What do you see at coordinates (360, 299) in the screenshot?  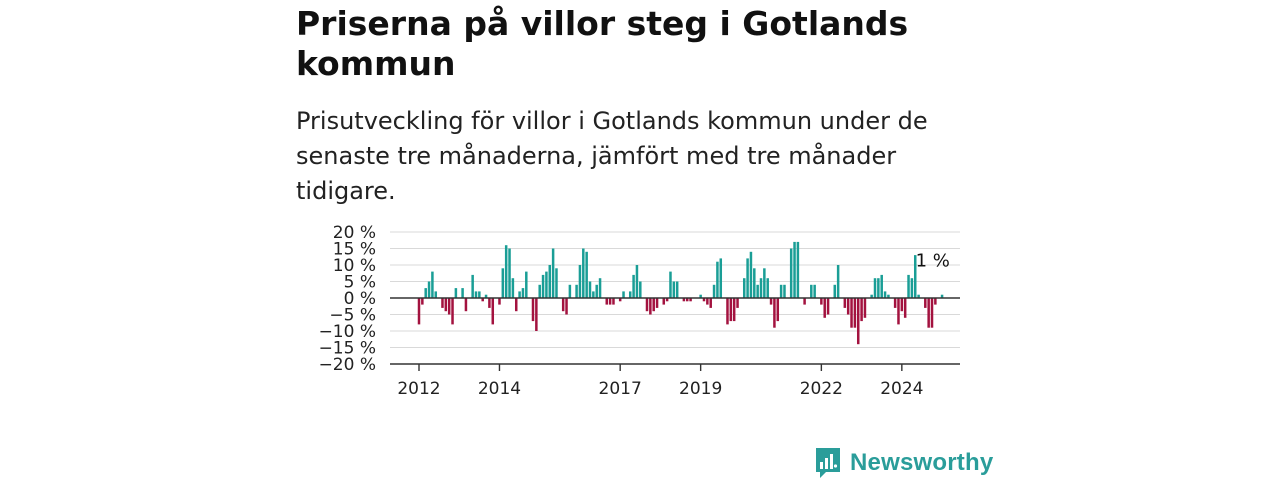 I see `y-tick-label: 0 %` at bounding box center [360, 299].